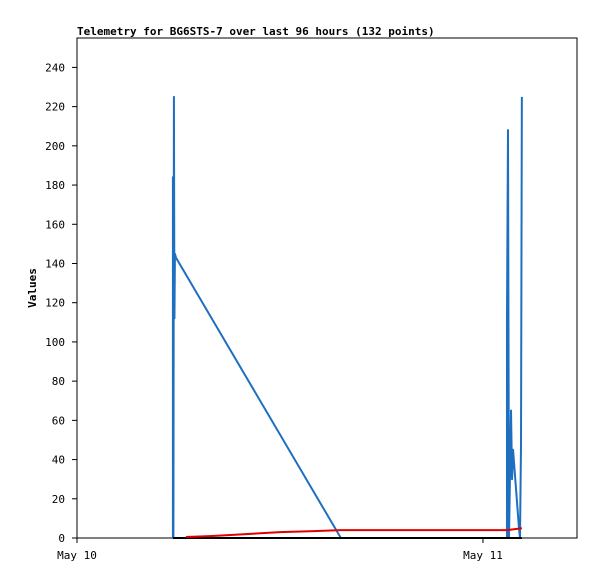 Image resolution: width=597 pixels, height=583 pixels. Describe the element at coordinates (58, 499) in the screenshot. I see `y-tick-label: 20` at that location.